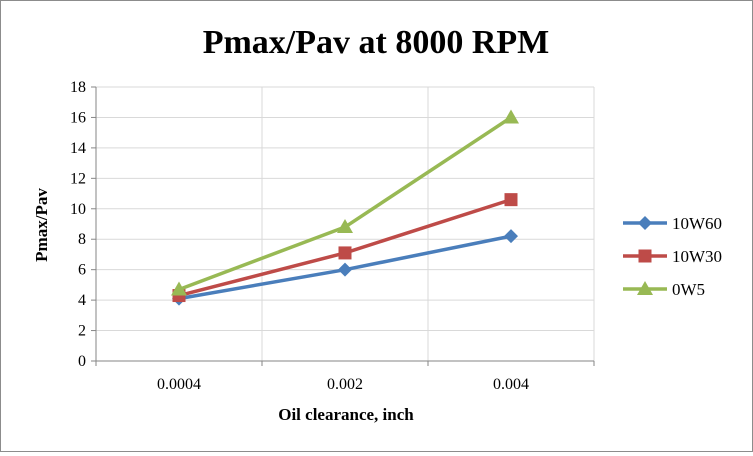 The image size is (753, 456). Describe the element at coordinates (645, 223) in the screenshot. I see `legend-marker-10w60` at that location.